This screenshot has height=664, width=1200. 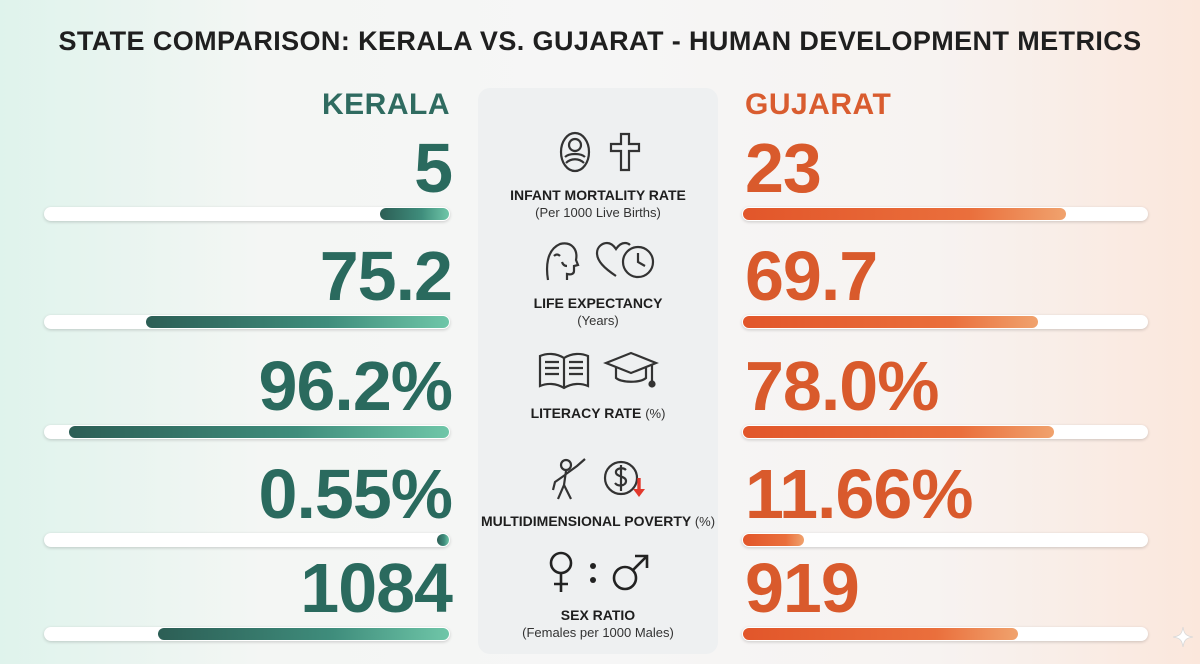 I want to click on cross-icon, so click(x=625, y=152).